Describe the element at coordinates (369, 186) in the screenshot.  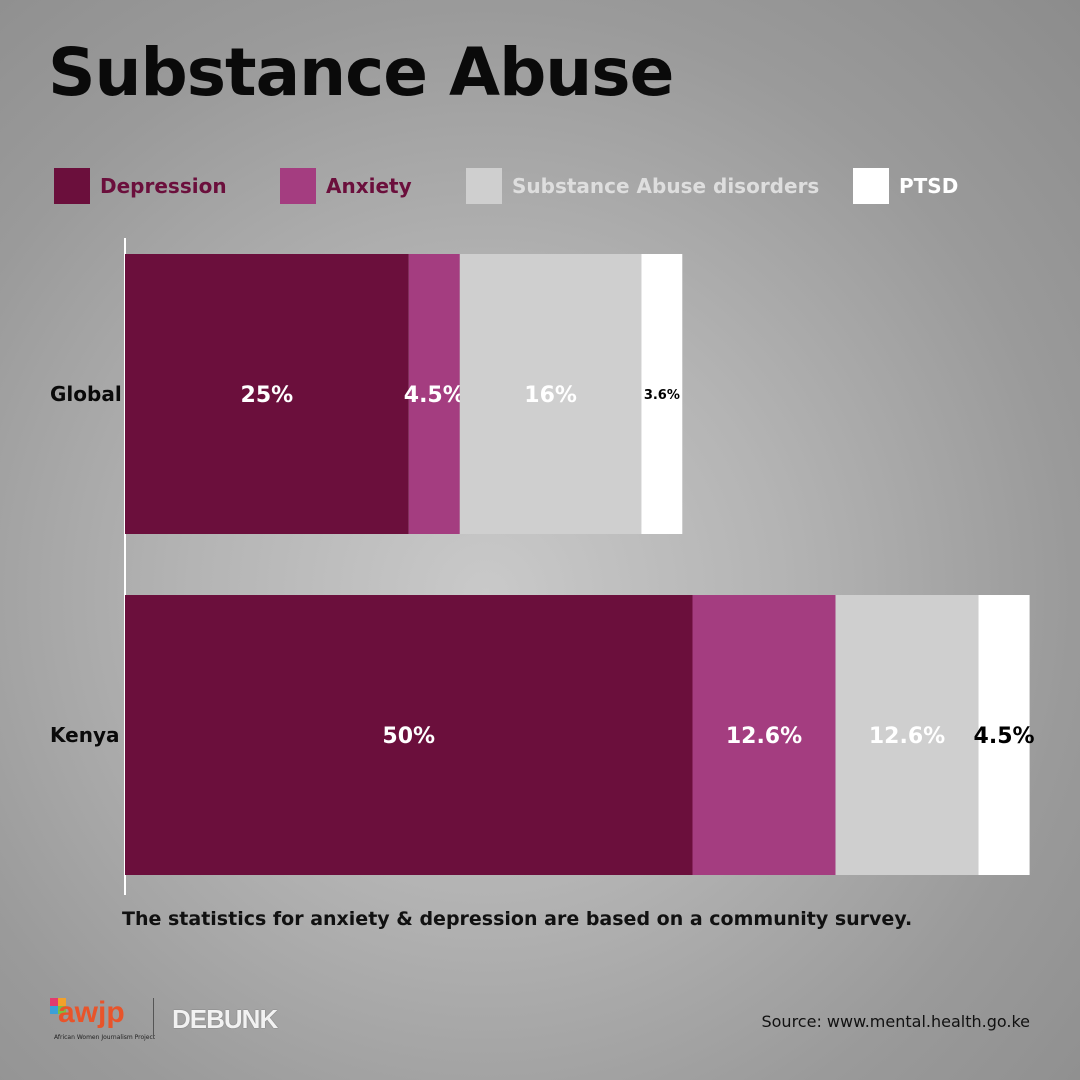
I see `legend-label-anxiety: Anxiety` at that location.